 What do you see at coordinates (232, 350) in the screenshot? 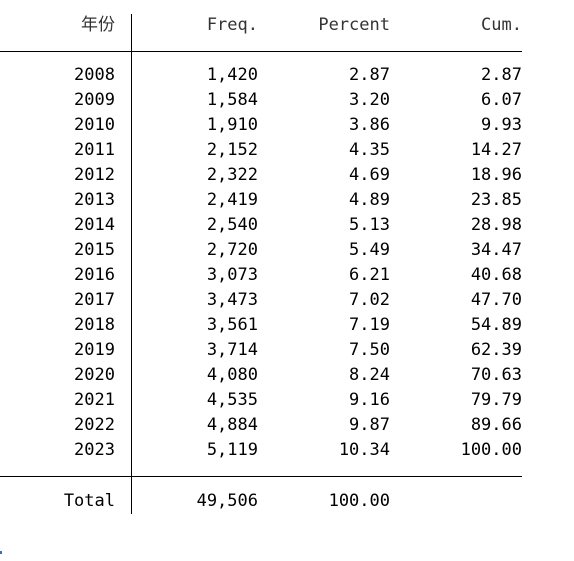
I see `cell-freq: 3,714` at bounding box center [232, 350].